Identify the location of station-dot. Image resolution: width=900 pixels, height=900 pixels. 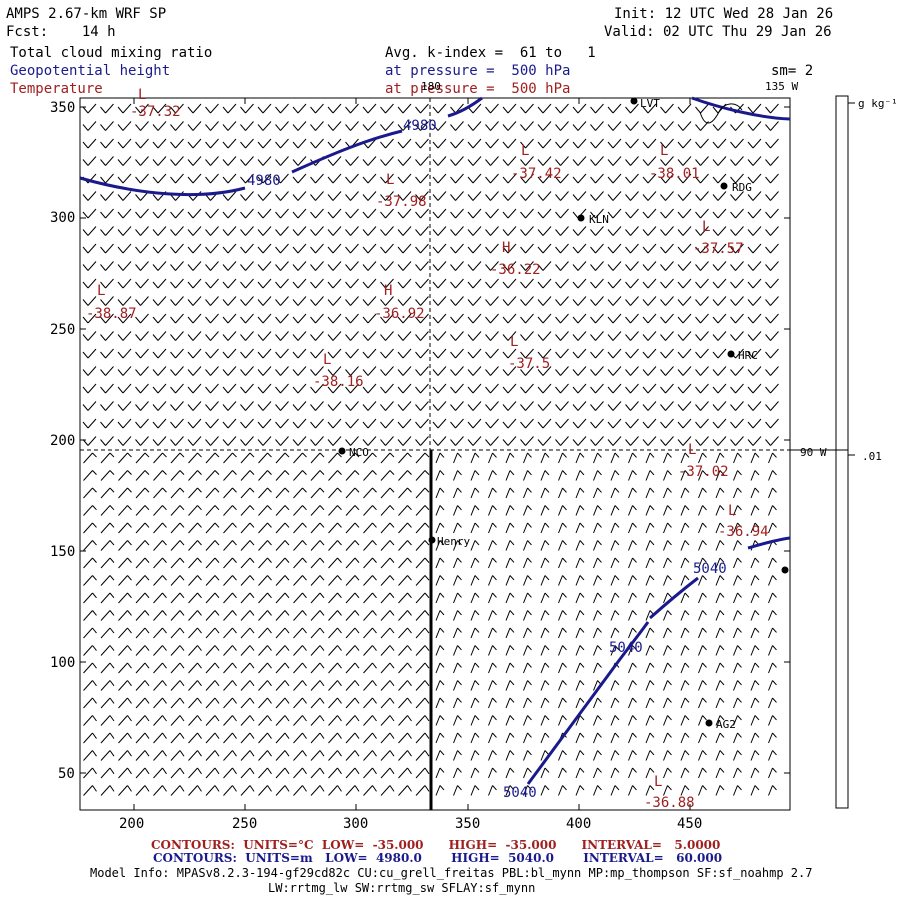
(724, 186).